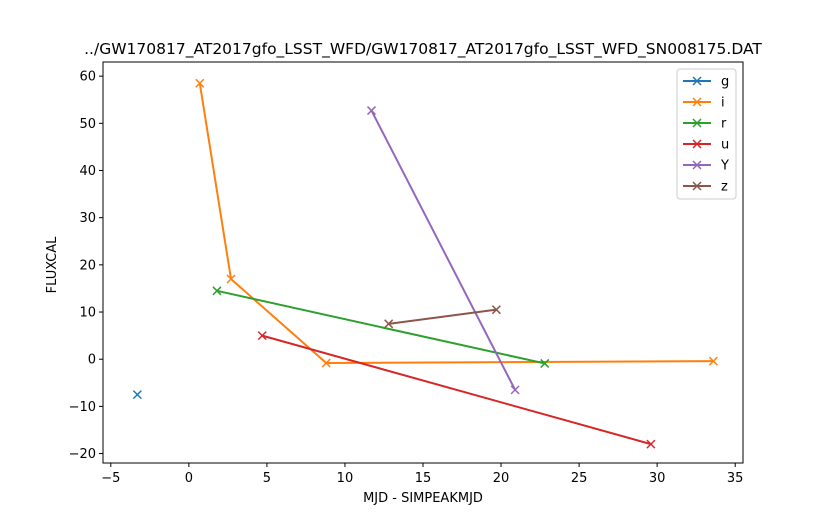 The width and height of the screenshot is (825, 520). I want to click on x-tick-label: −5, so click(110, 478).